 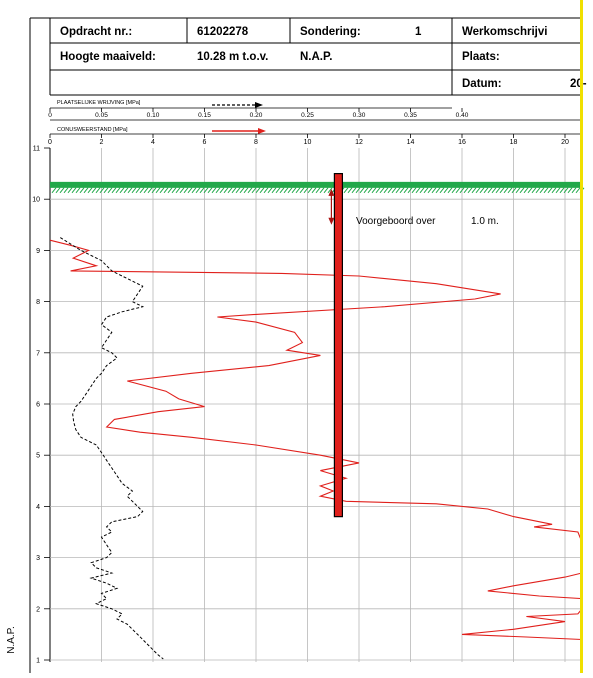 What do you see at coordinates (38, 507) in the screenshot?
I see `y-tick-label: 4` at bounding box center [38, 507].